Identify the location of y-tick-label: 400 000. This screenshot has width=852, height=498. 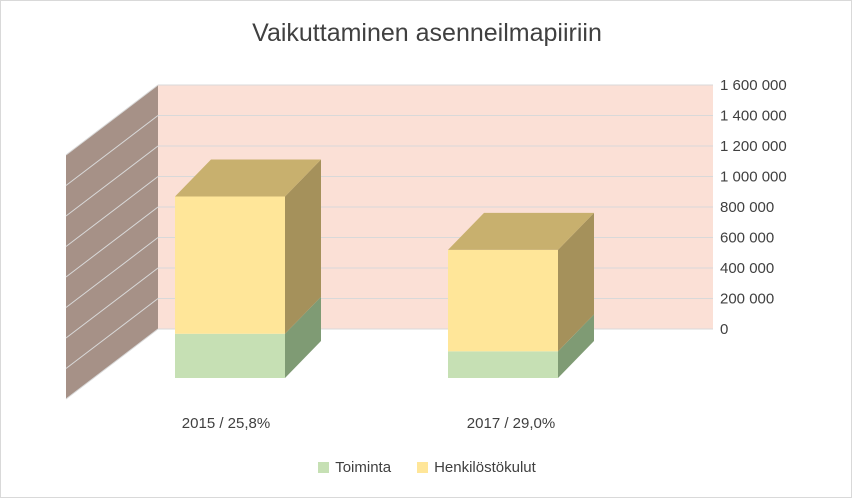
(747, 268).